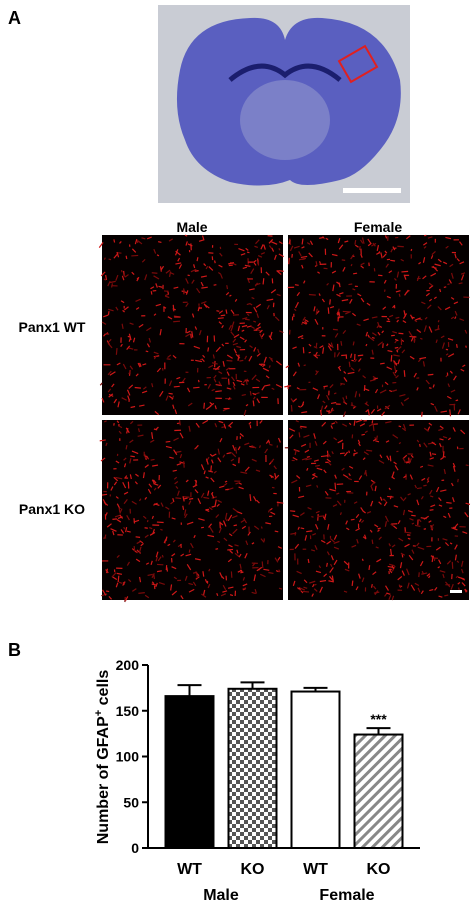 Image resolution: width=474 pixels, height=911 pixels. What do you see at coordinates (346, 895) in the screenshot?
I see `group-label: Female` at bounding box center [346, 895].